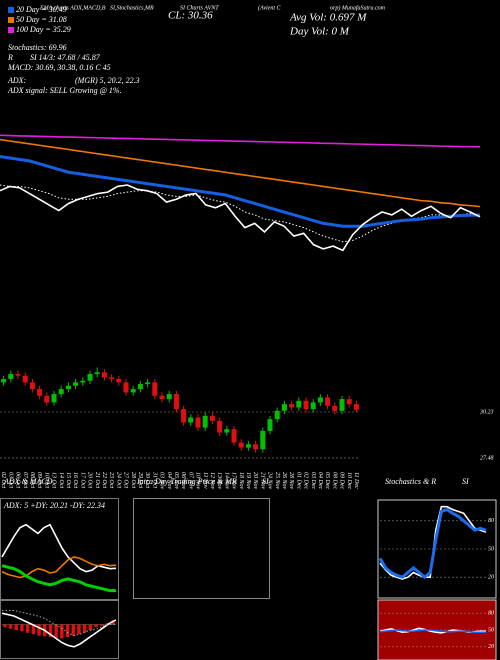  What do you see at coordinates (183, 481) in the screenshot?
I see `x-tick-label: 06 Nov` at bounding box center [183, 481].